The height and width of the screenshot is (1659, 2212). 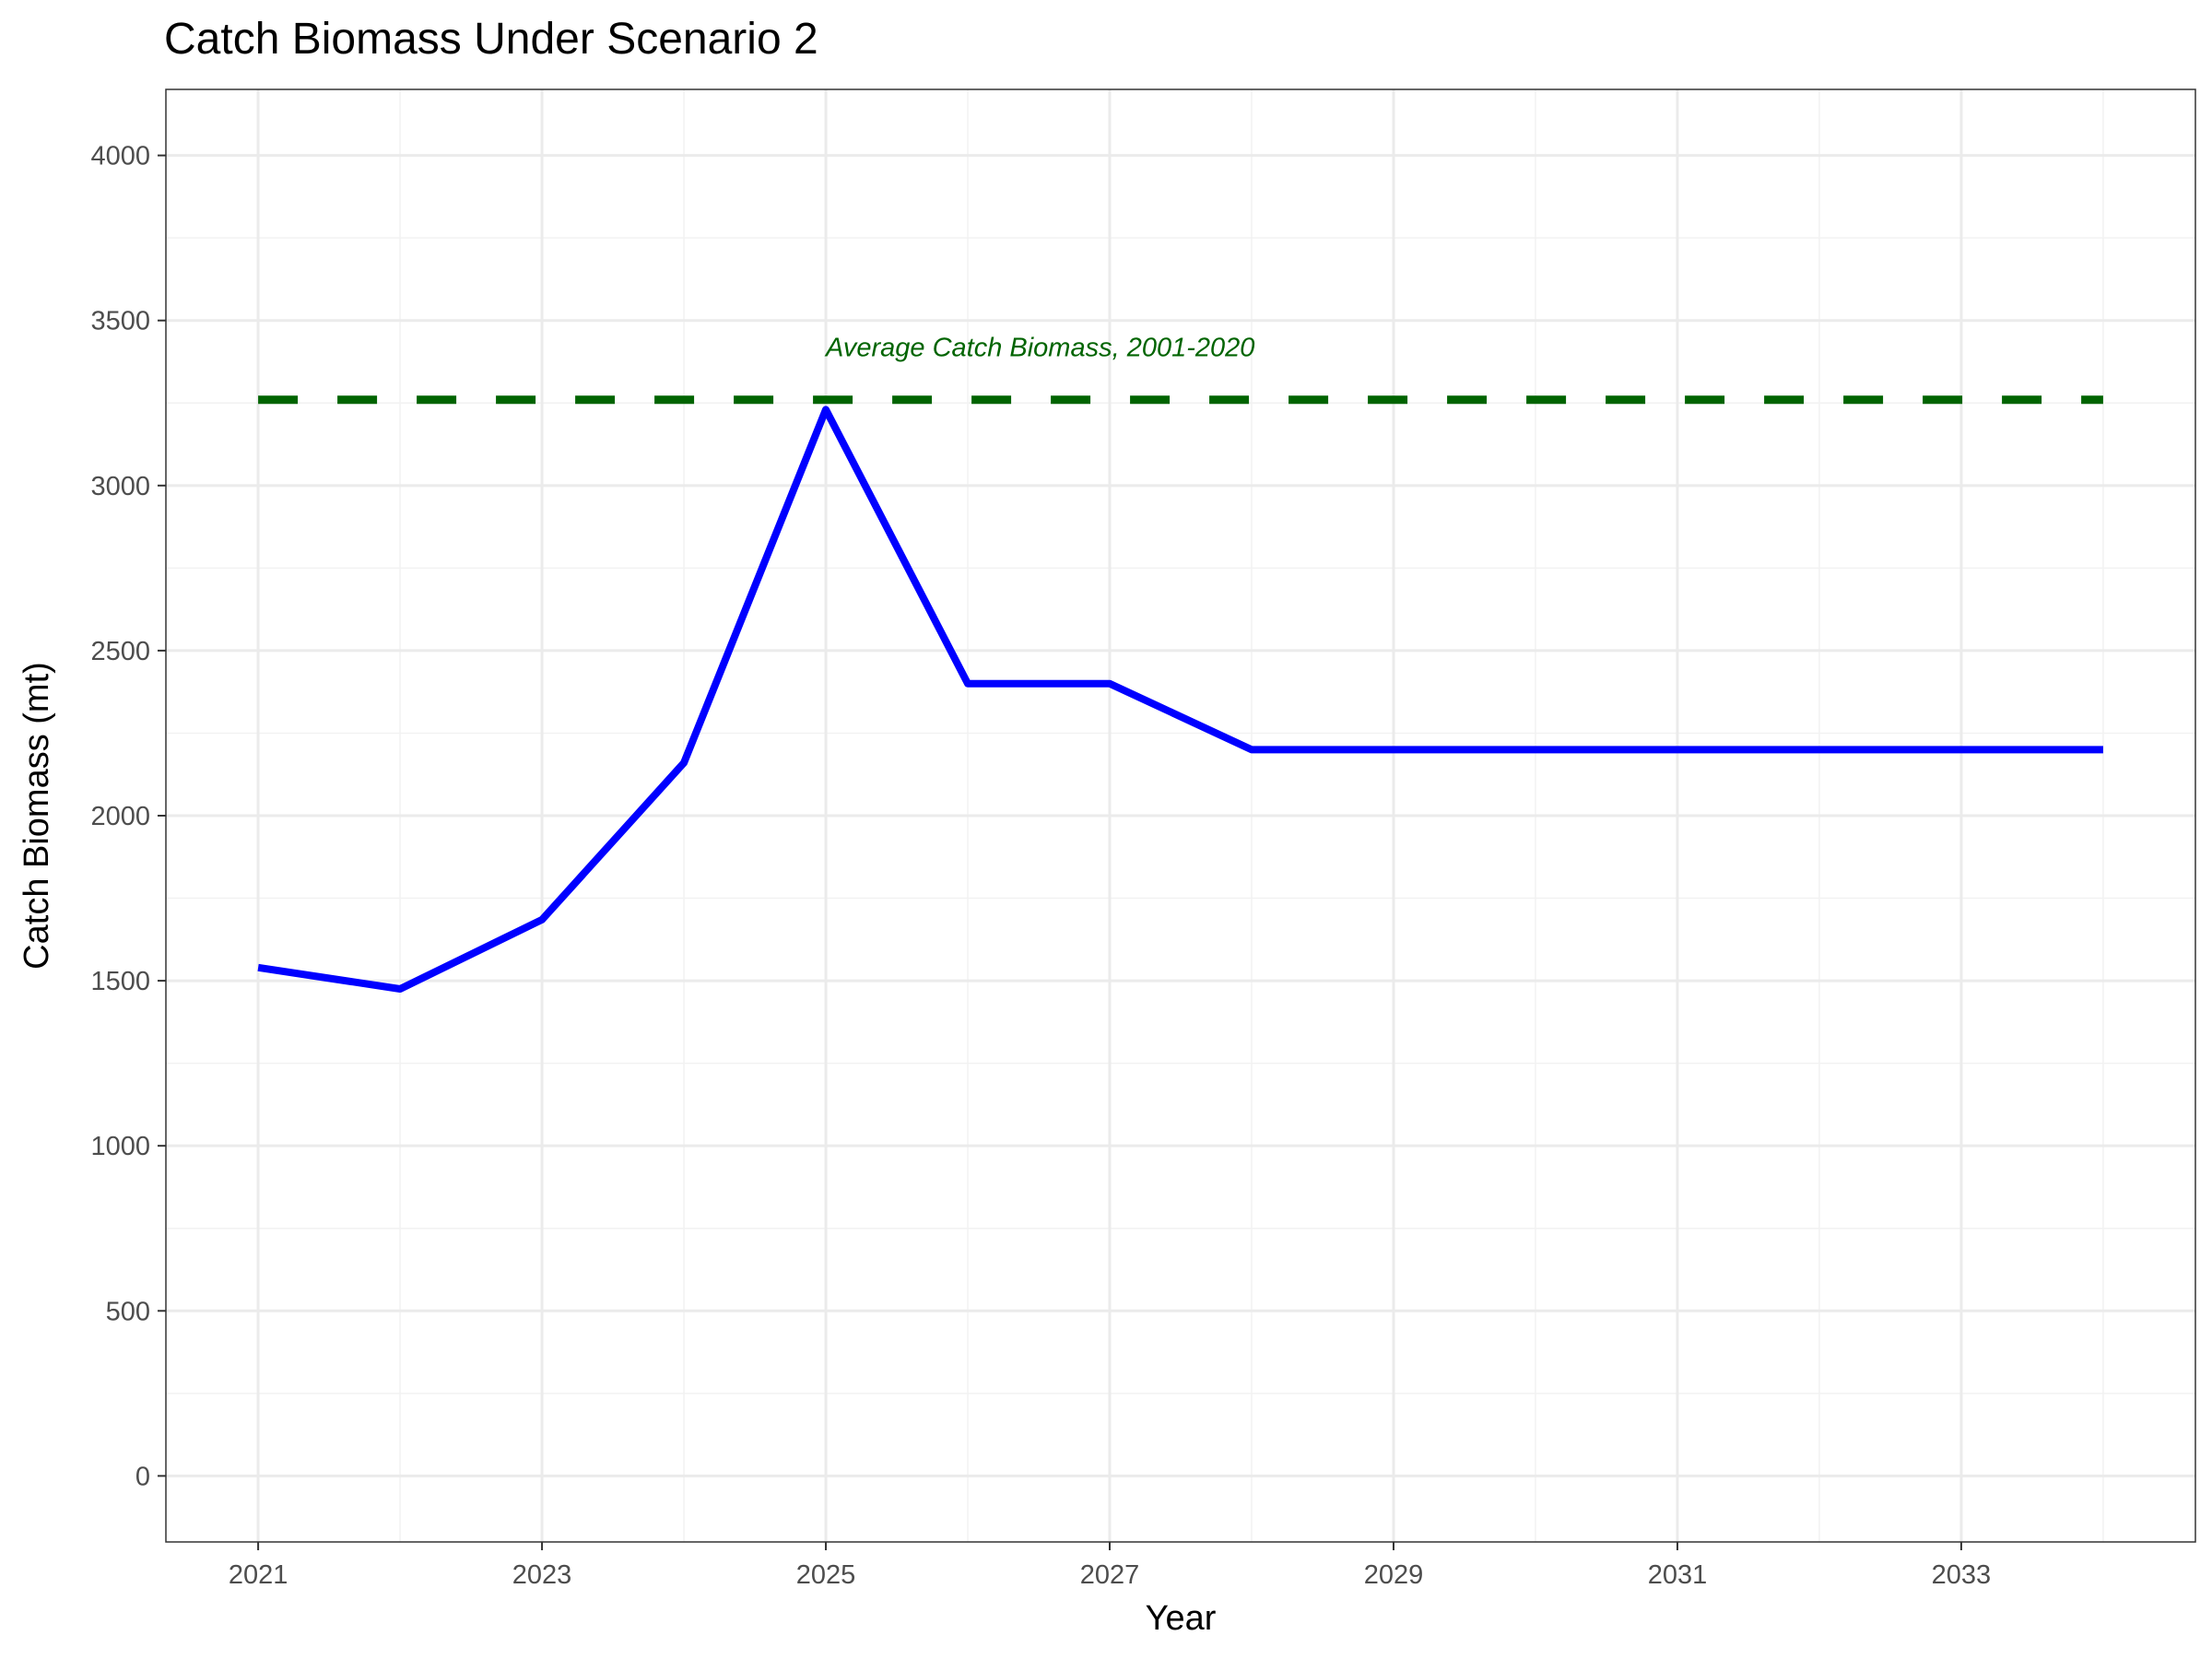 What do you see at coordinates (1394, 1575) in the screenshot?
I see `x-tick-label: 2029` at bounding box center [1394, 1575].